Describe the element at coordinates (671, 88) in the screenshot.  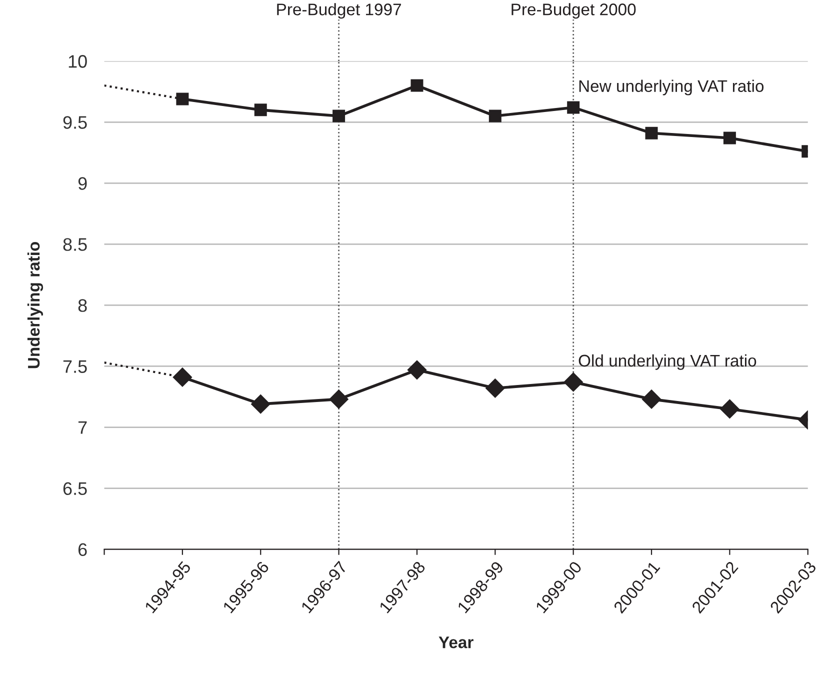
I see `series-label: New underlying VAT ratio` at that location.